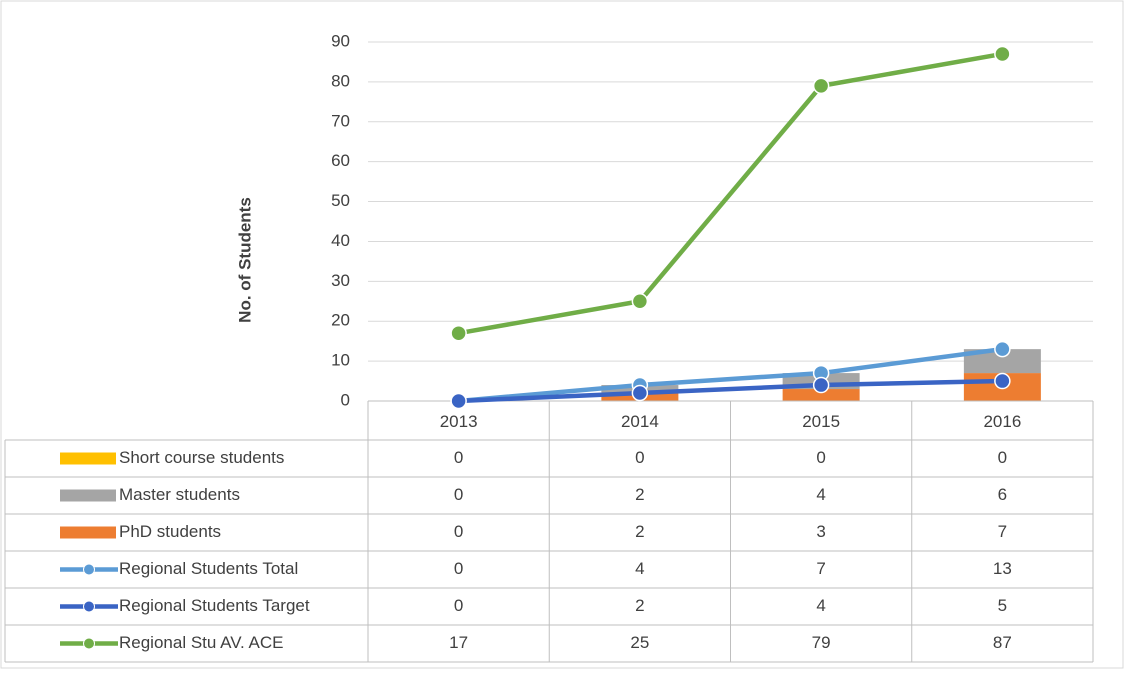  What do you see at coordinates (458, 642) in the screenshot?
I see `table-cell: 17` at bounding box center [458, 642].